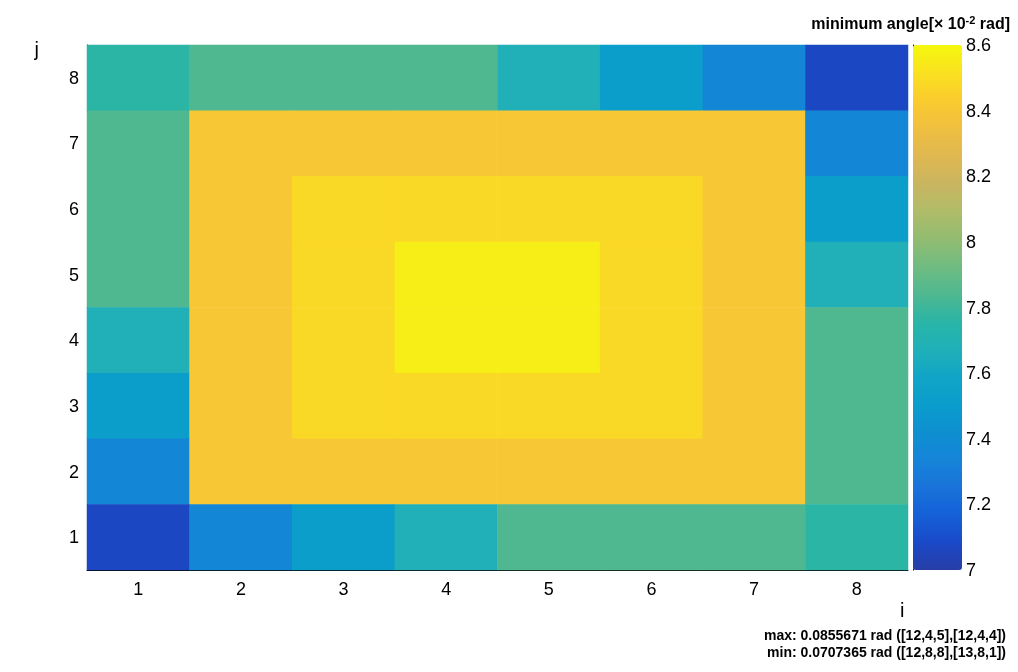  I want to click on y-tick-label: 6, so click(73, 209).